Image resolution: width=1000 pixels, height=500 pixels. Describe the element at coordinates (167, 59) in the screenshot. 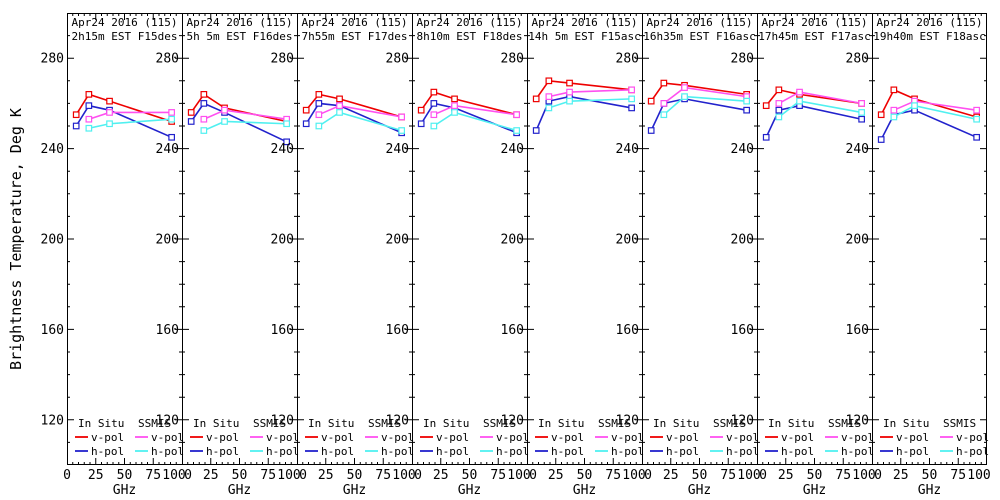

I see `y-tick-label: 280` at that location.